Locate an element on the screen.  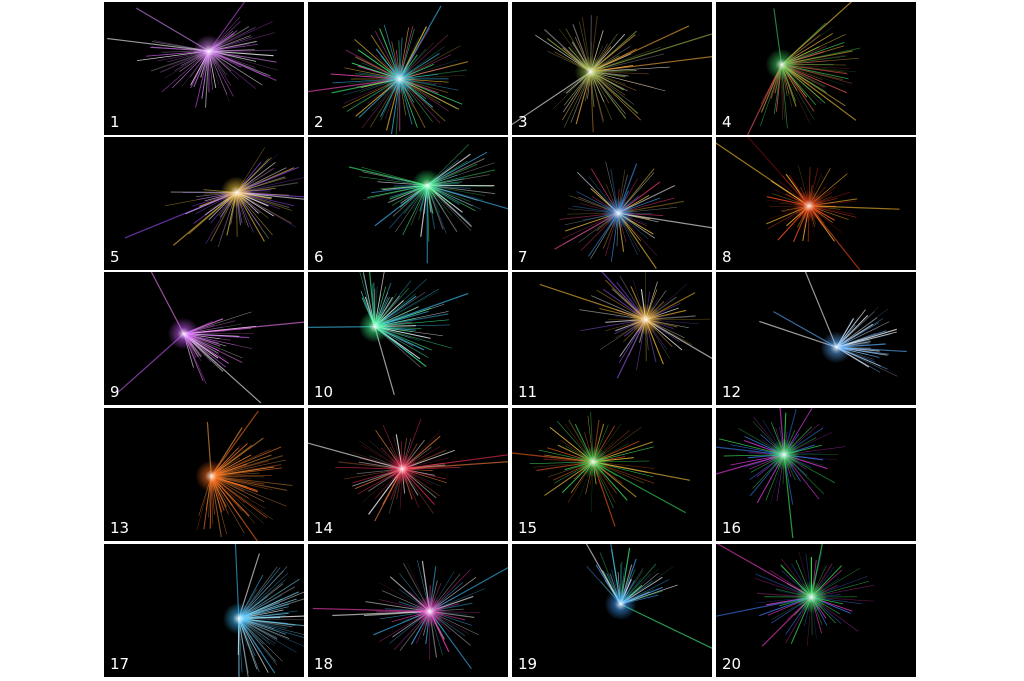
gallery-tile: 6 is located at coordinates (408, 203).